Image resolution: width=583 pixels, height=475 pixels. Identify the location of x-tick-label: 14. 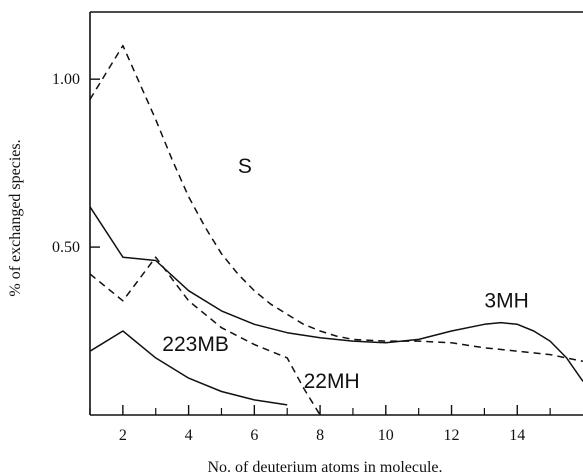
(517, 435).